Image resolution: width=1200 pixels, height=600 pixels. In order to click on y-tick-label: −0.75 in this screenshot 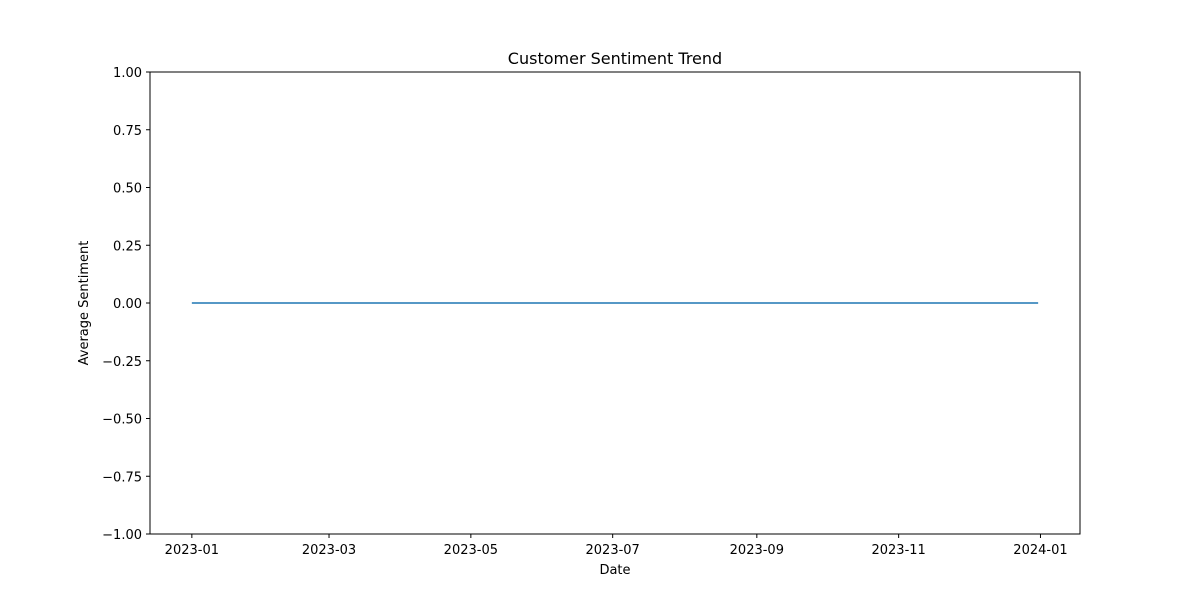, I will do `click(122, 477)`.